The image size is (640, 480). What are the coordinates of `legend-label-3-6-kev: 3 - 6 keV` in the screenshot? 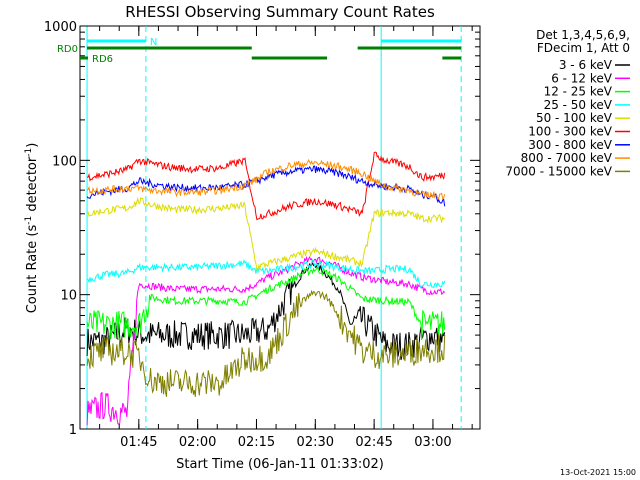 It's located at (586, 65).